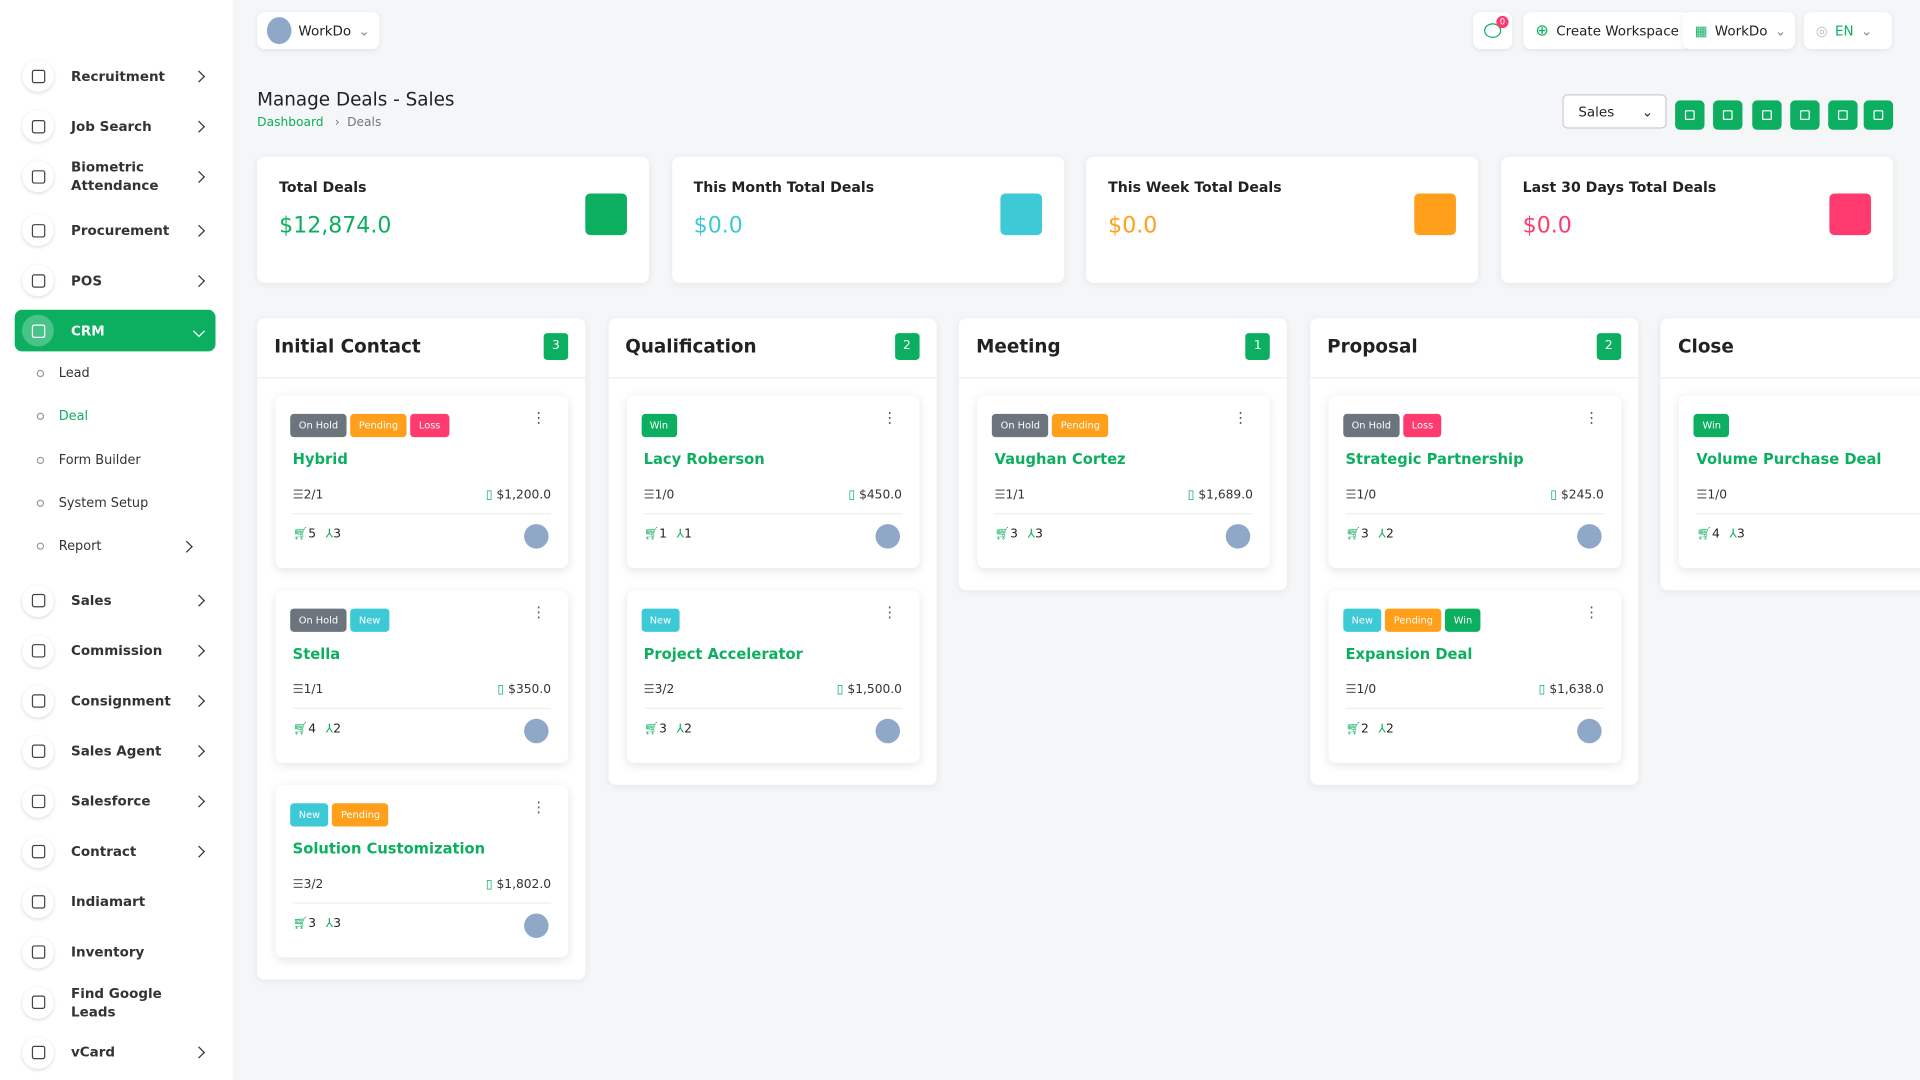 This screenshot has width=1920, height=1080. I want to click on products: 🛒︎4, so click(1708, 534).